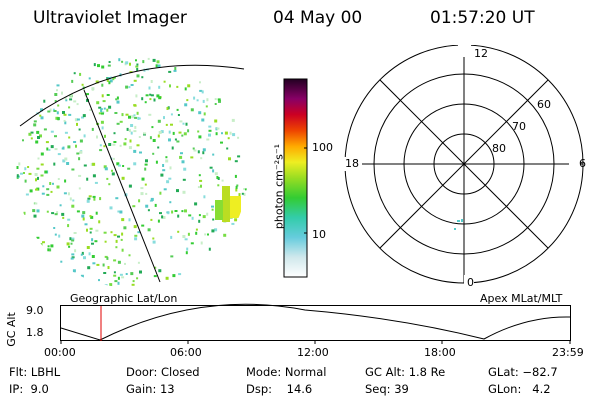  What do you see at coordinates (186, 352) in the screenshot?
I see `timeline-xtick-0600: 06:00` at bounding box center [186, 352].